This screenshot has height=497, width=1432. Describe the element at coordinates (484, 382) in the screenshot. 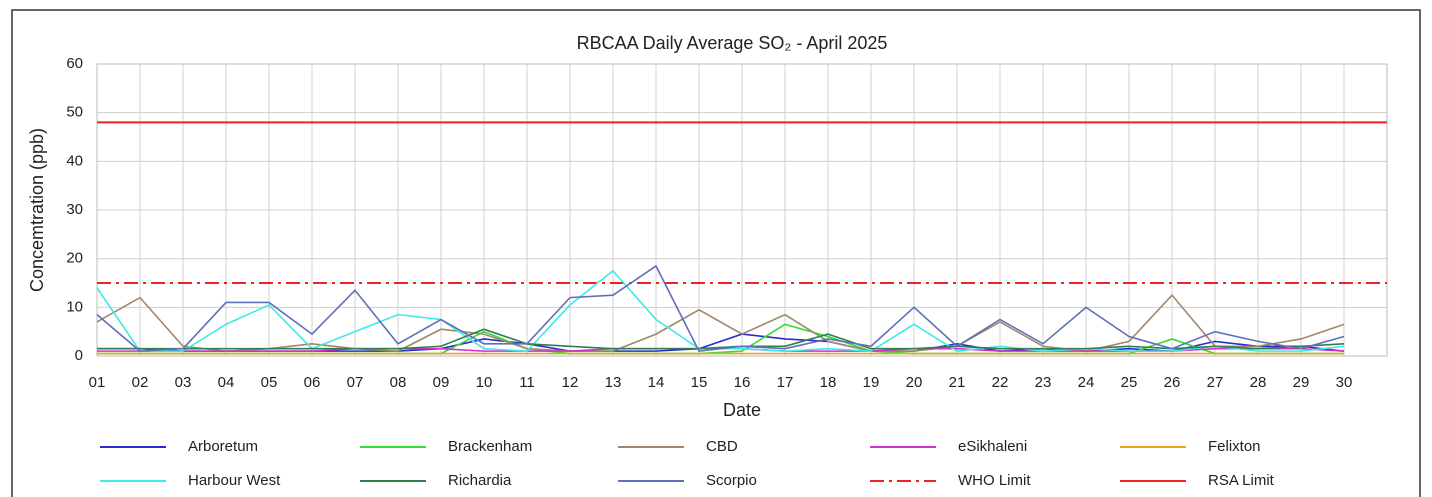

I see `x-tick-label: 10` at that location.